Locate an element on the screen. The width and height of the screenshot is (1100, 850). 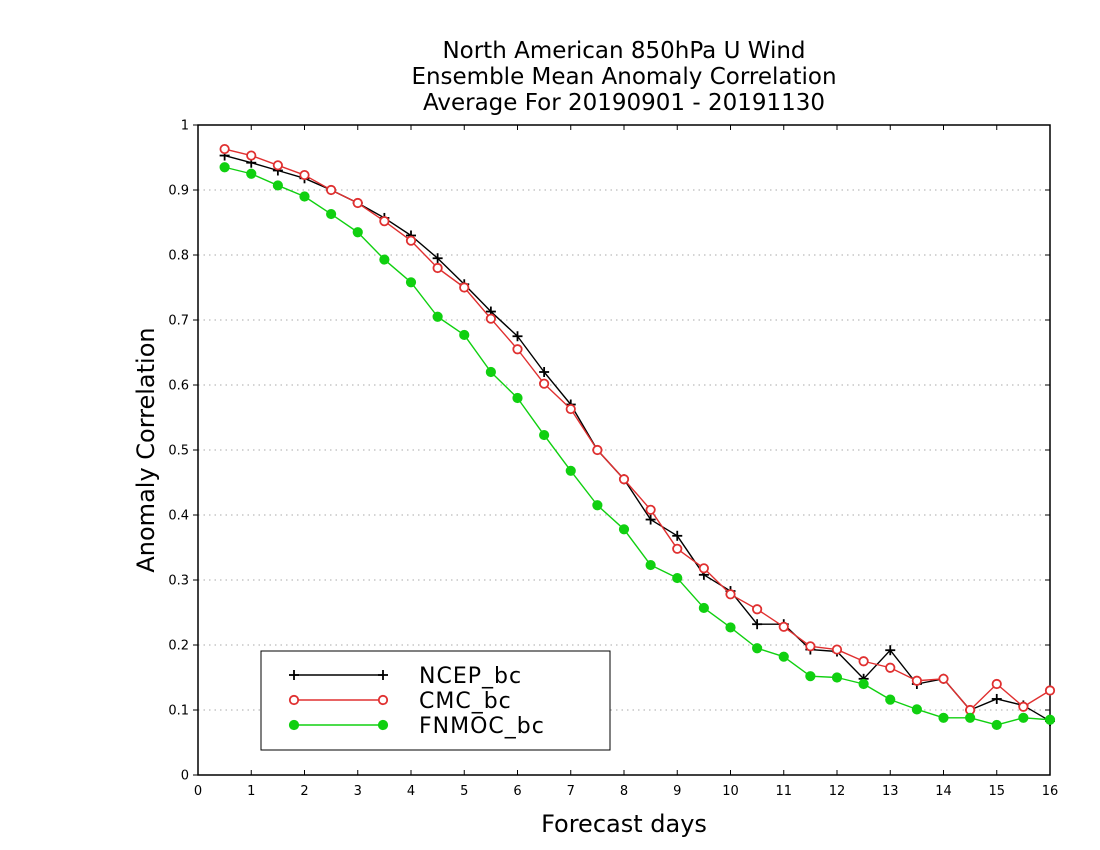
y-tick-label: 0.1 is located at coordinates (178, 711).